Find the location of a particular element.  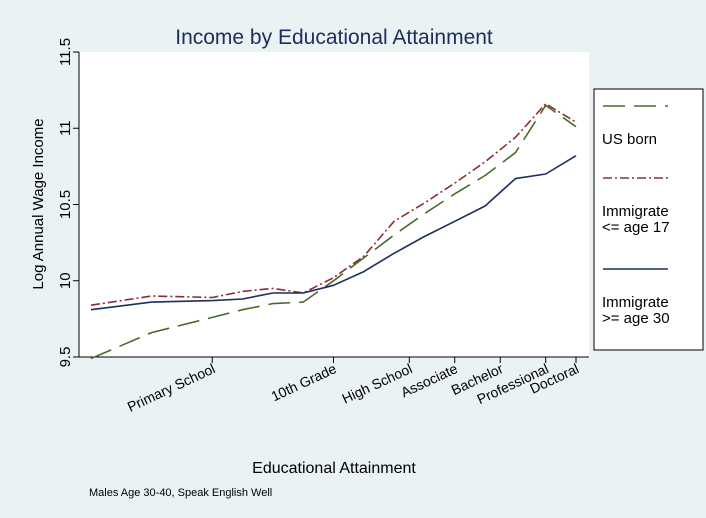

y-tick-label: 10 is located at coordinates (65, 280).